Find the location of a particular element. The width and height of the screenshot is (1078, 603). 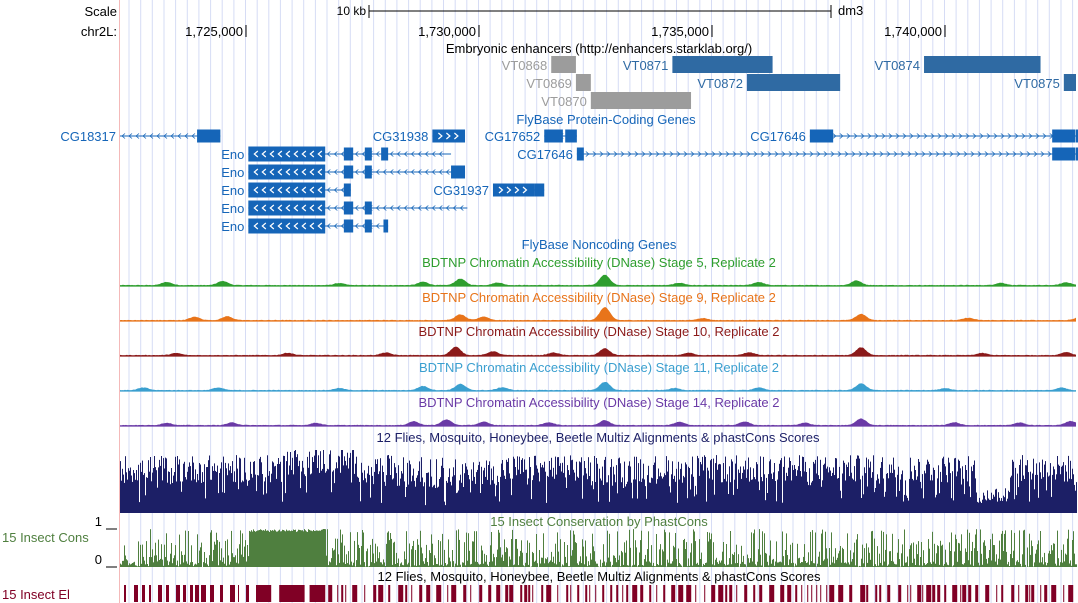

gene-label: CG18317 is located at coordinates (88, 136).